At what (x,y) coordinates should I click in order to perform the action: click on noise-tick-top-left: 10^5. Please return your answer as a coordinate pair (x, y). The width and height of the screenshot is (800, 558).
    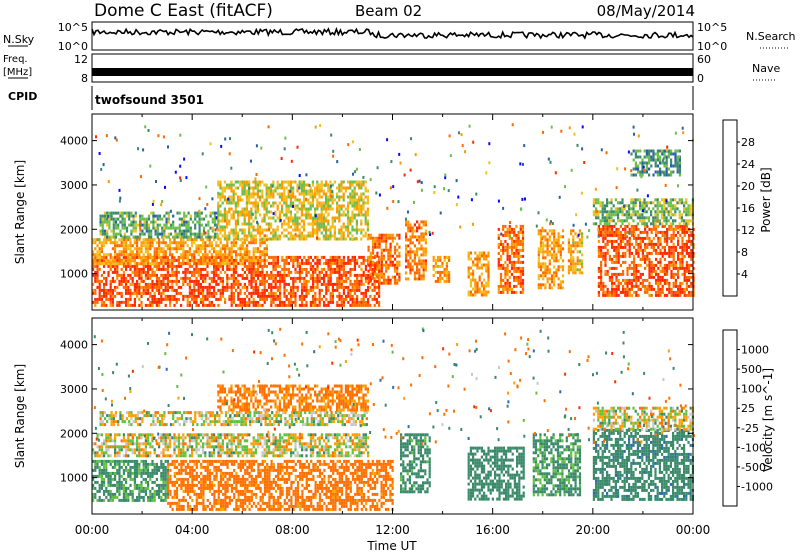
    Looking at the image, I should click on (73, 27).